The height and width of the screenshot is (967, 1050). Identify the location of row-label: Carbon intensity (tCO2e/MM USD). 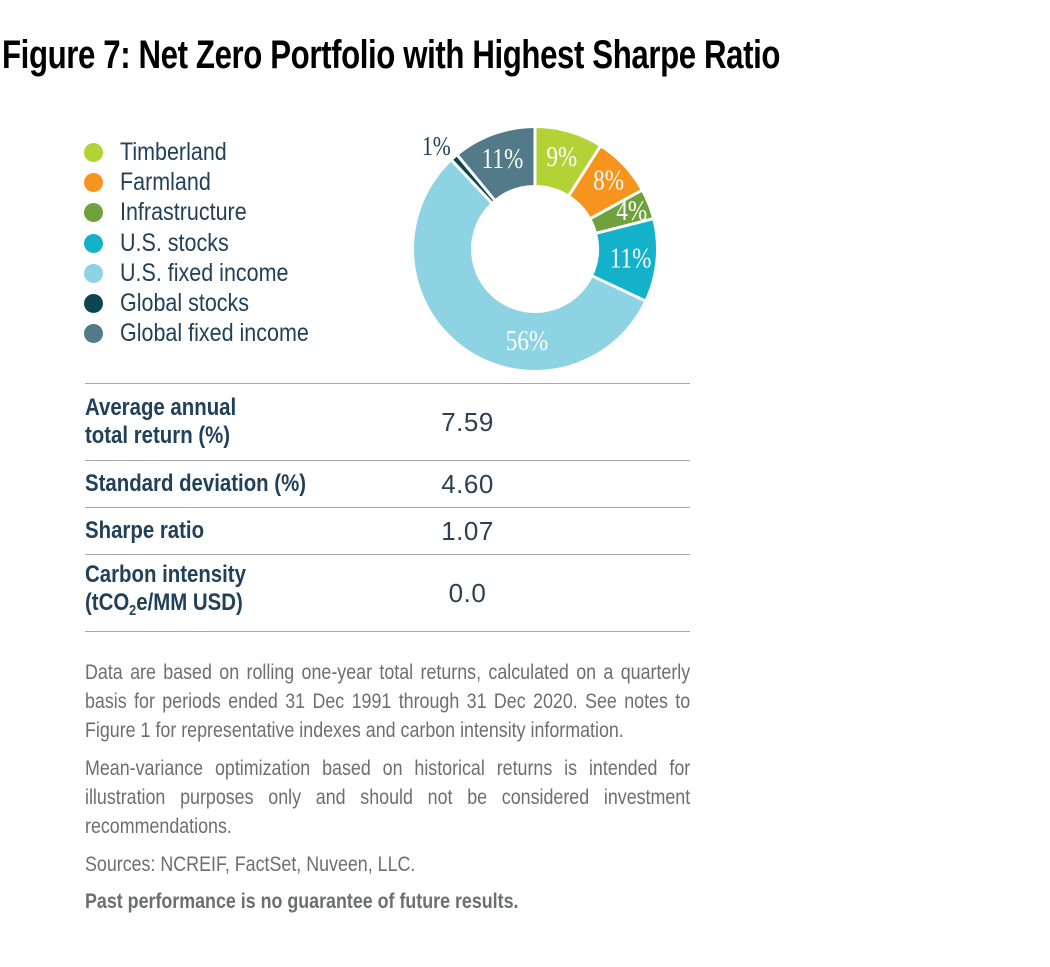
(165, 590).